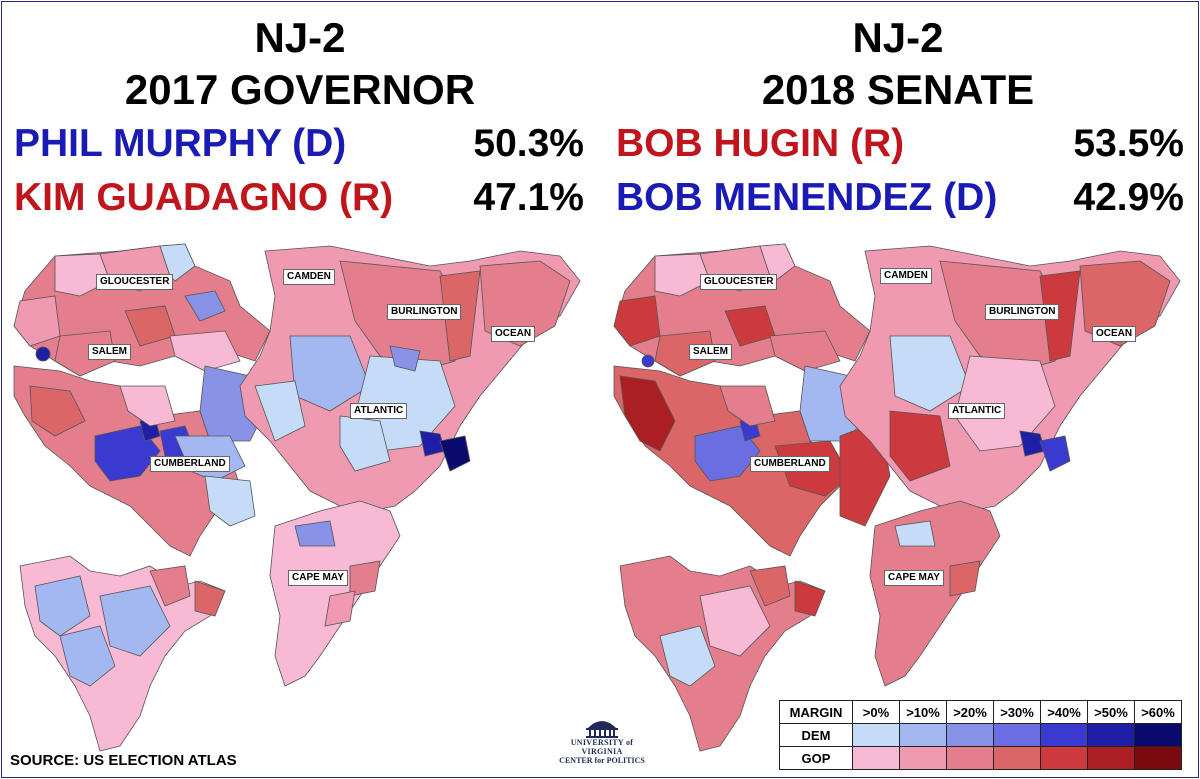 This screenshot has height=779, width=1200. What do you see at coordinates (898, 89) in the screenshot?
I see `right-title-line2: 2018 SENATE` at bounding box center [898, 89].